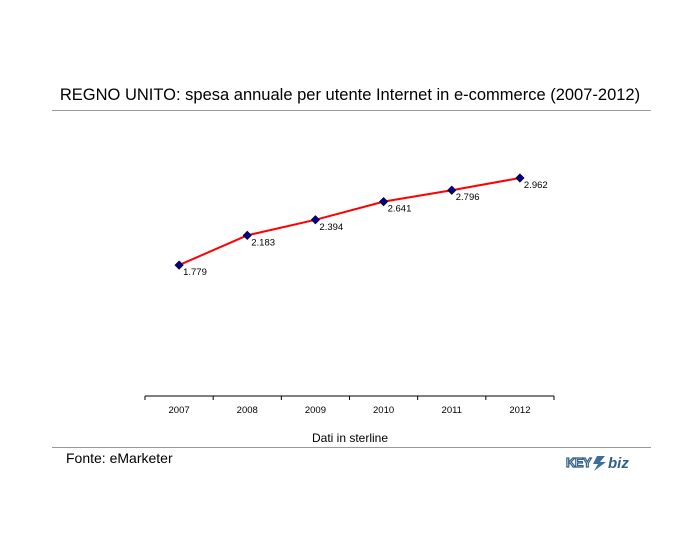 The width and height of the screenshot is (700, 550). Describe the element at coordinates (195, 272) in the screenshot. I see `data-label-2007: 1.779` at that location.